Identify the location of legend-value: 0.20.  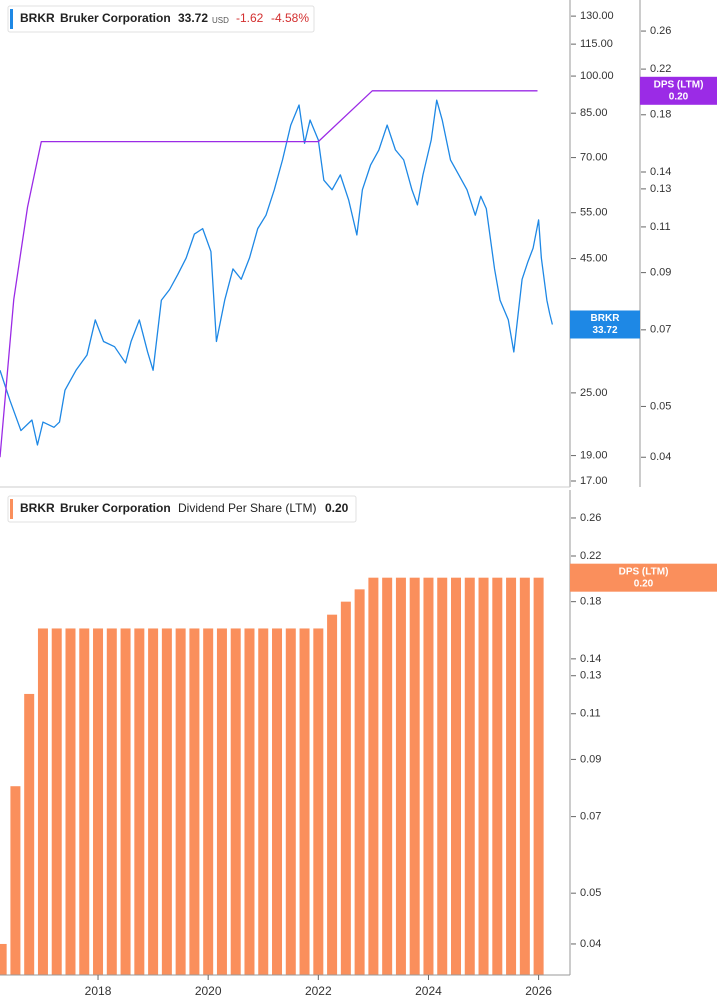
(337, 508).